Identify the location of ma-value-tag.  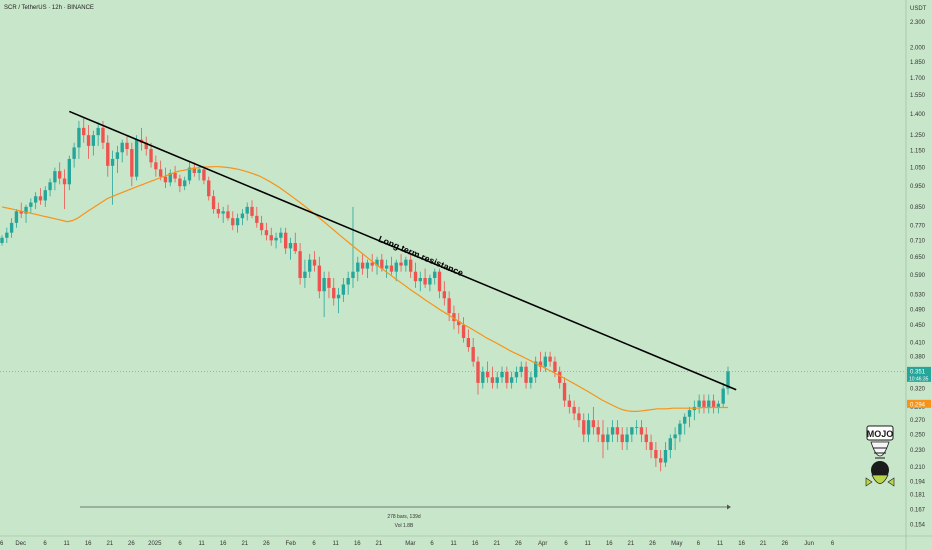
(919, 403).